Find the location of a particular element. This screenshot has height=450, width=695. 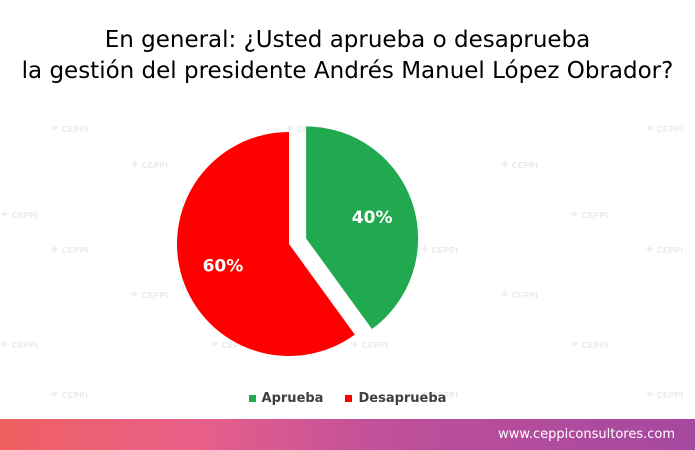

legend: Aprueba Desaprueba is located at coordinates (347, 398).